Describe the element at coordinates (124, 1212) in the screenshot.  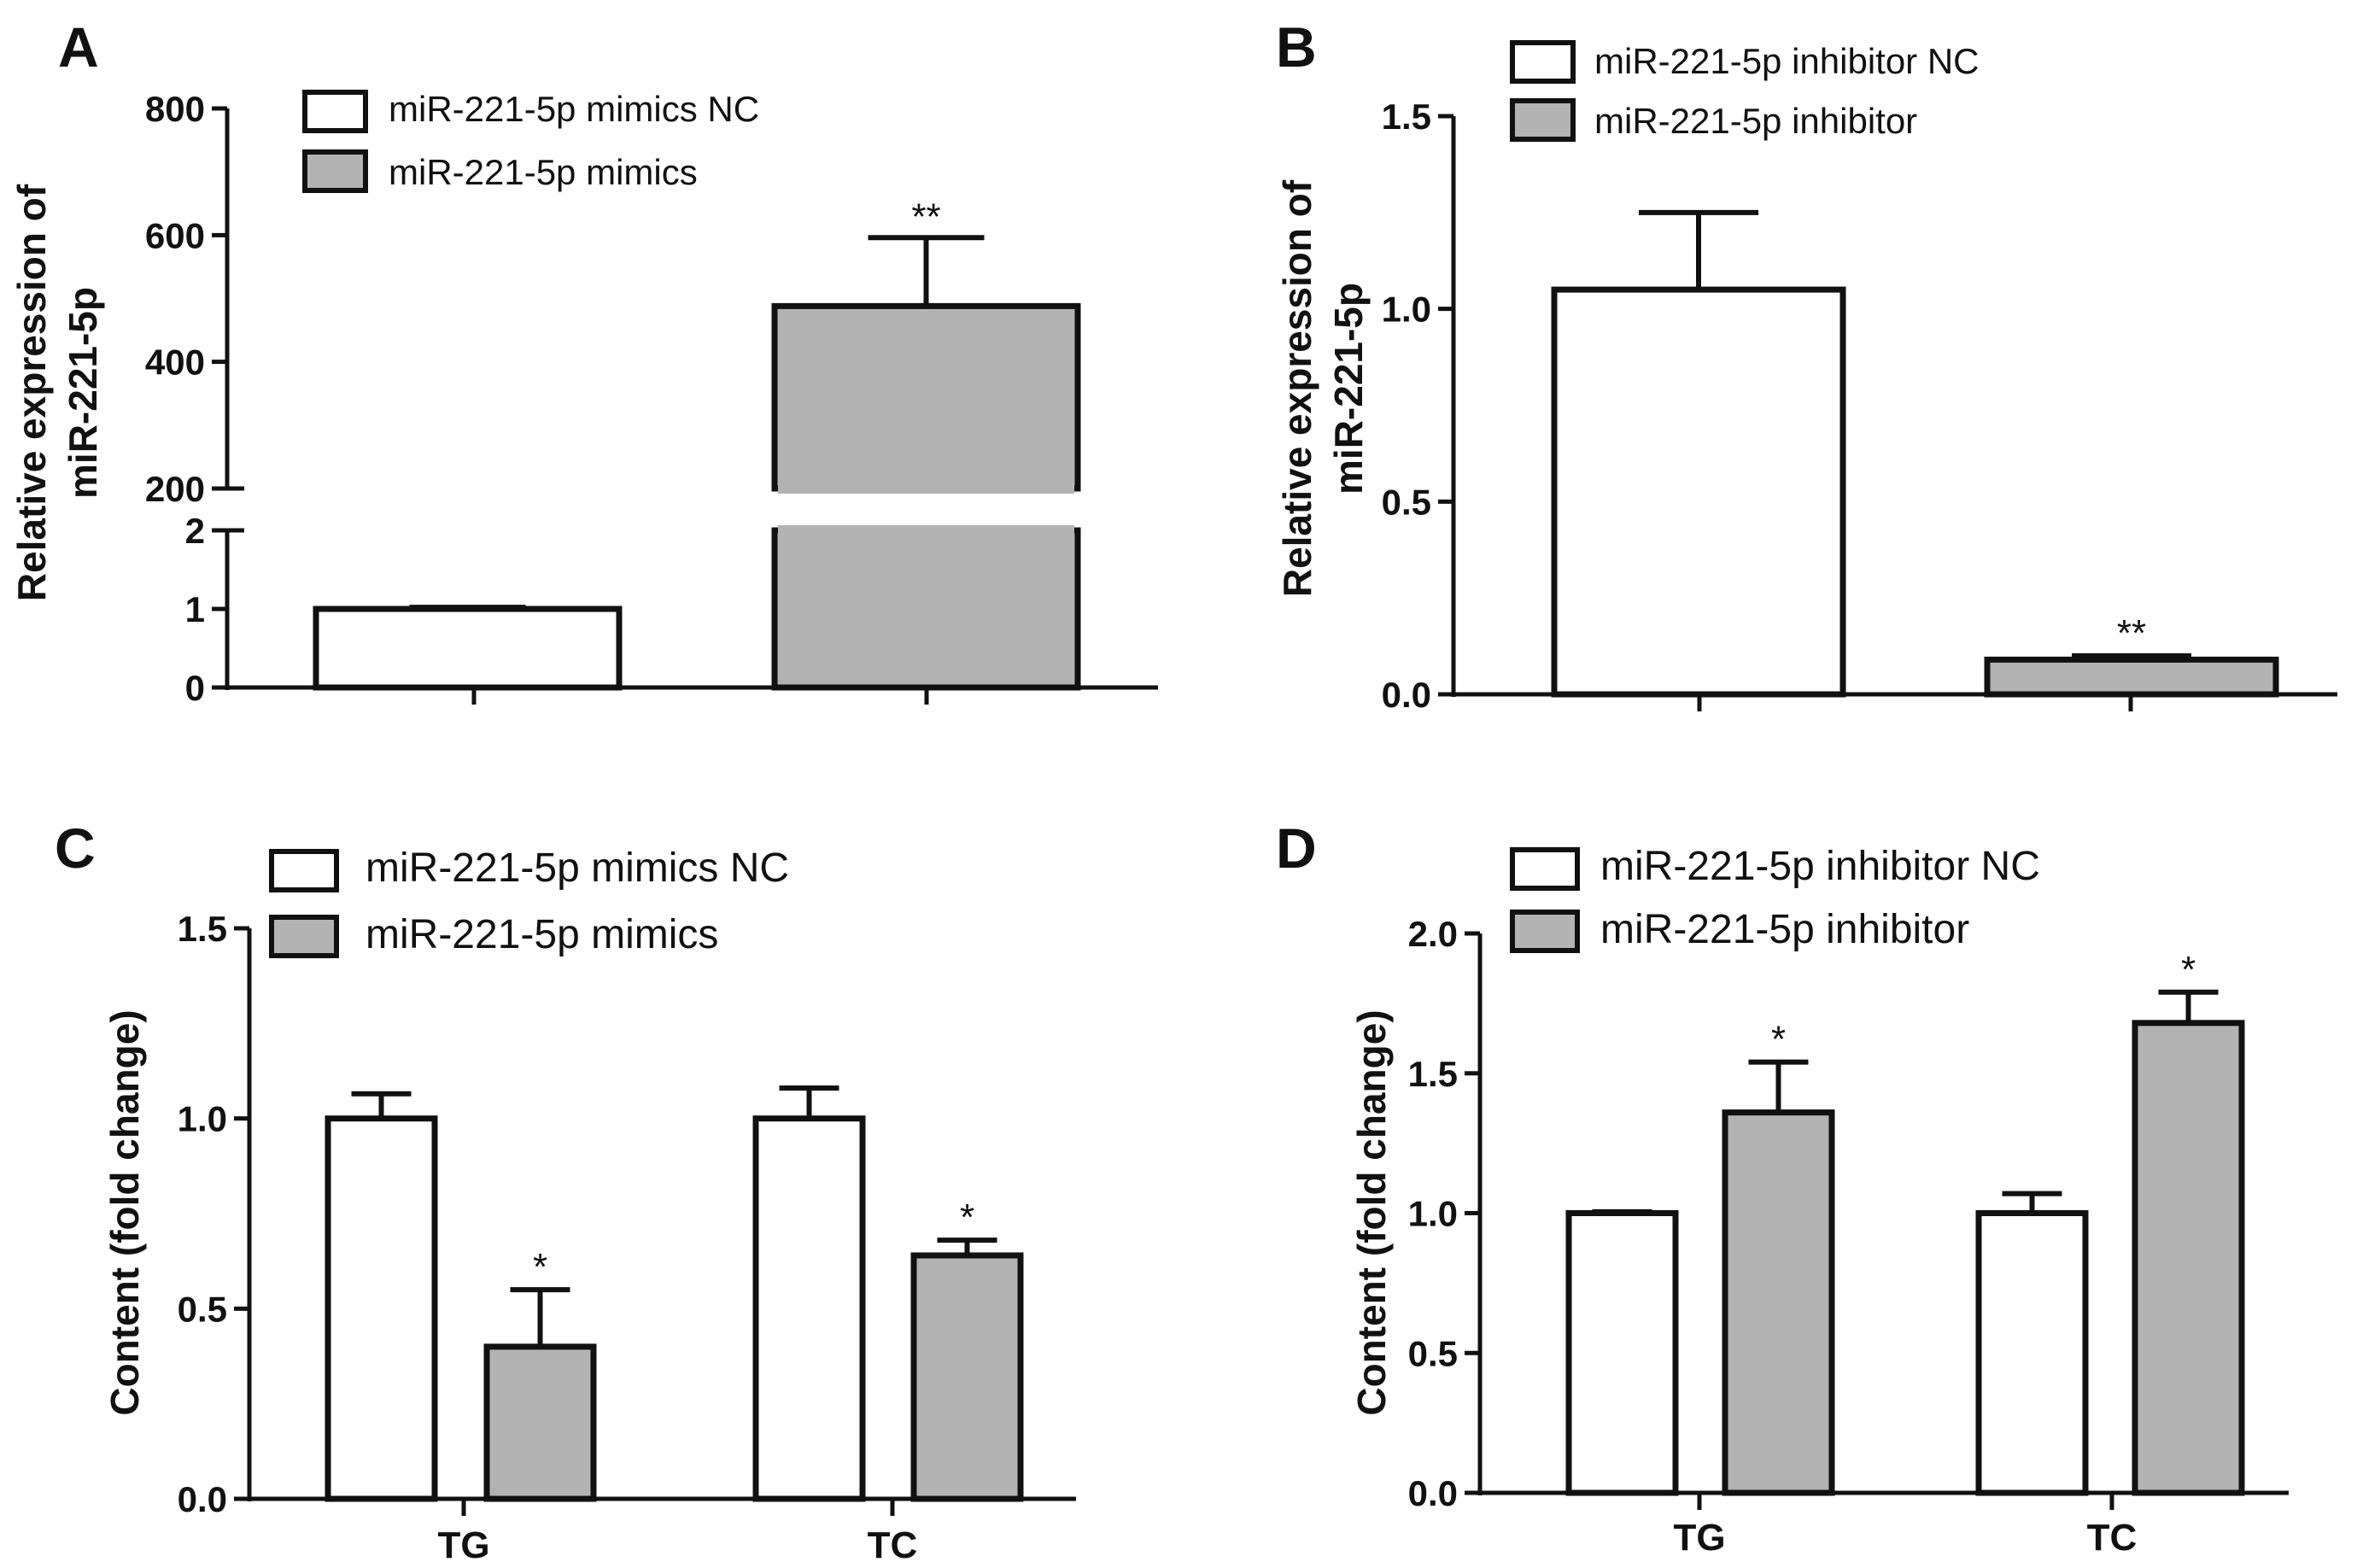
I see `panel-c-y-axis-title: Content (fold change)` at that location.